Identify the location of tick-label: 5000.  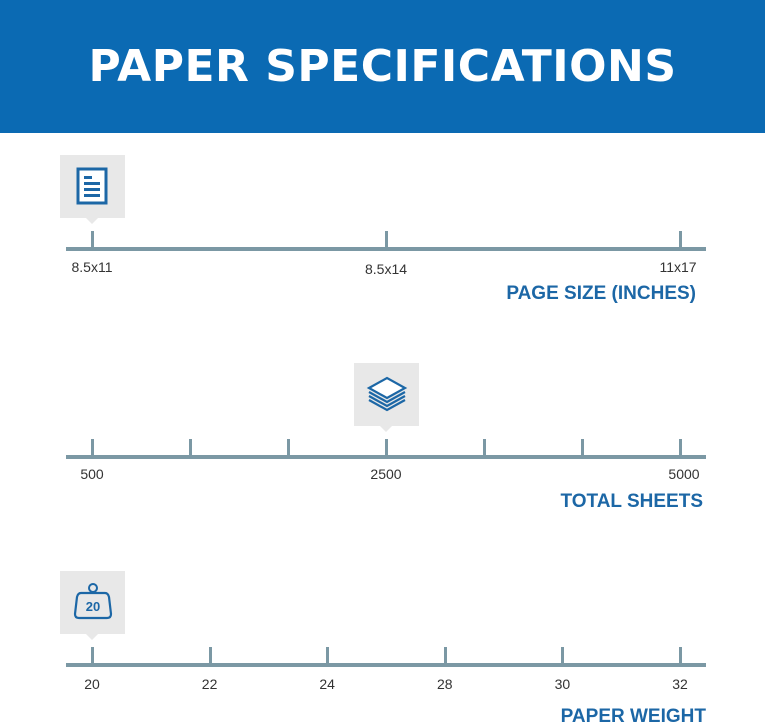
(684, 474).